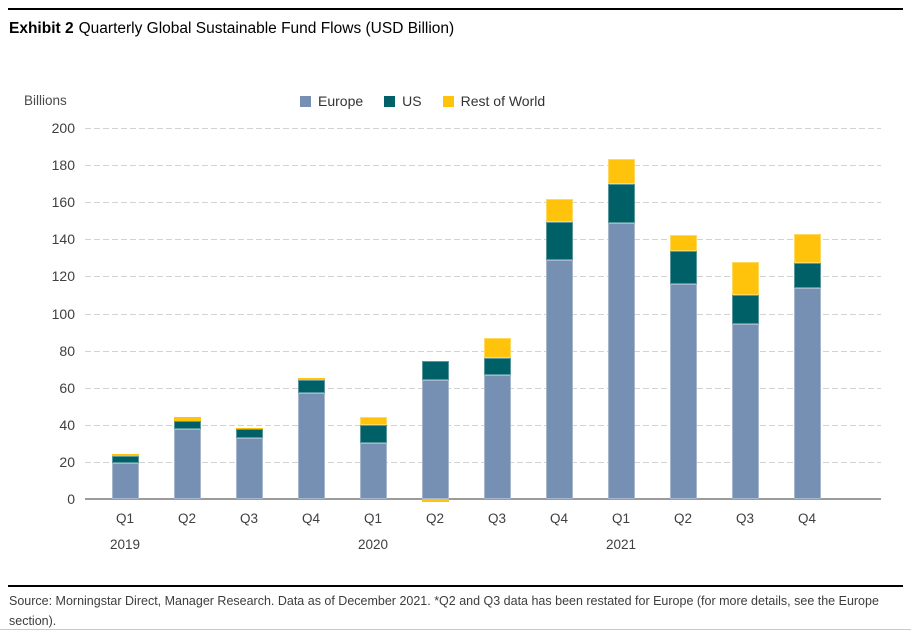 This screenshot has width=911, height=630. What do you see at coordinates (683, 267) in the screenshot?
I see `bar-segment-us-q2-2021` at bounding box center [683, 267].